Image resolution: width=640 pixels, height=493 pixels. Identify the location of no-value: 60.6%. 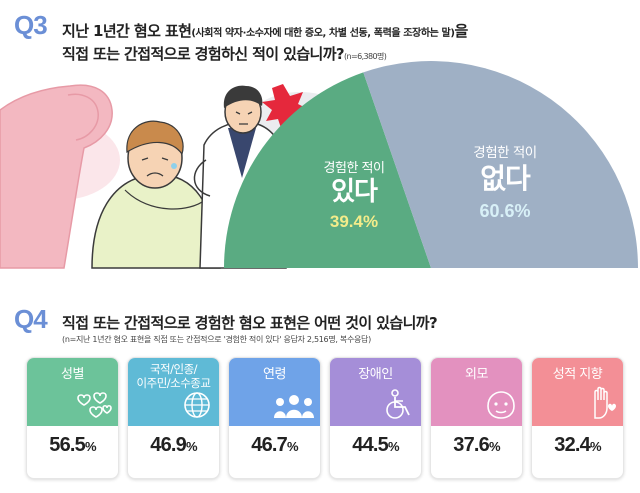
(505, 211).